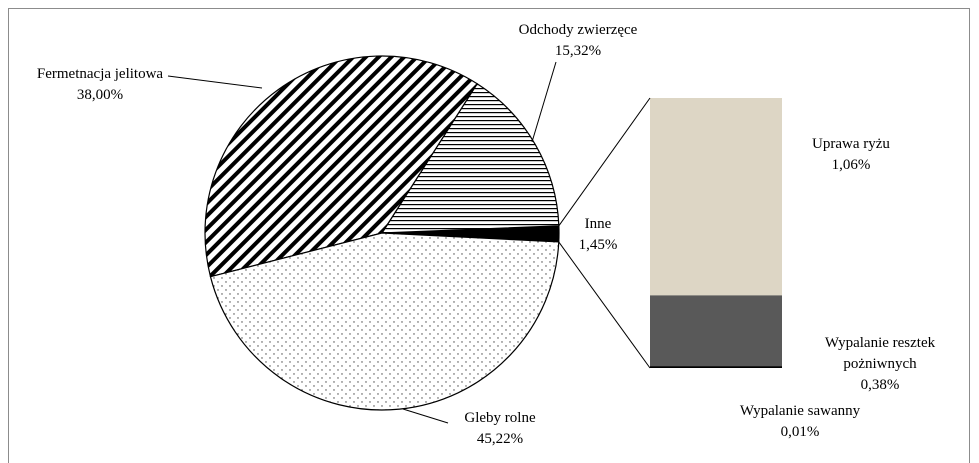 This screenshot has height=463, width=979. I want to click on breakdown-label: Wypalanie sawanny 0,01%, so click(800, 422).